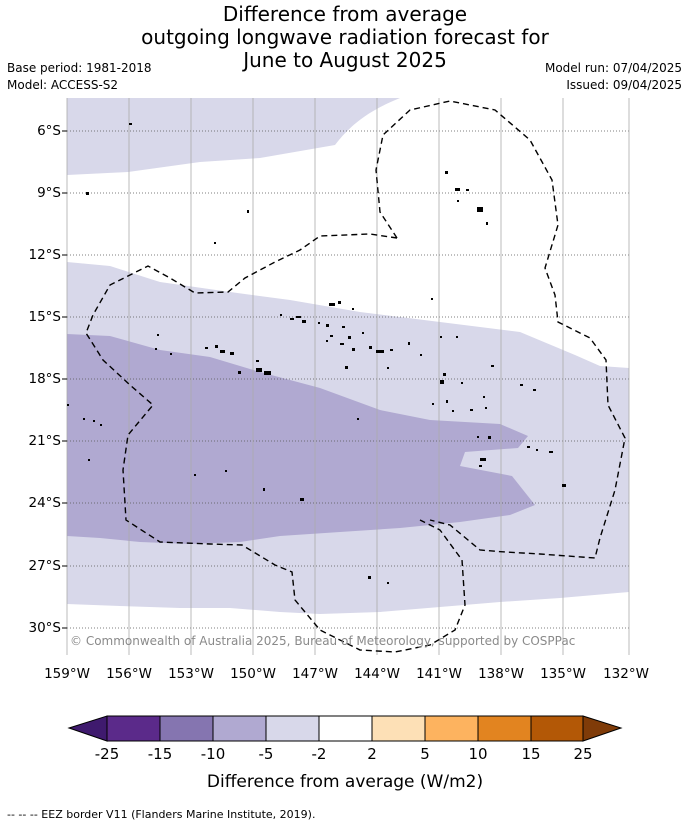  I want to click on lon-label-138w: 138°W, so click(501, 674).